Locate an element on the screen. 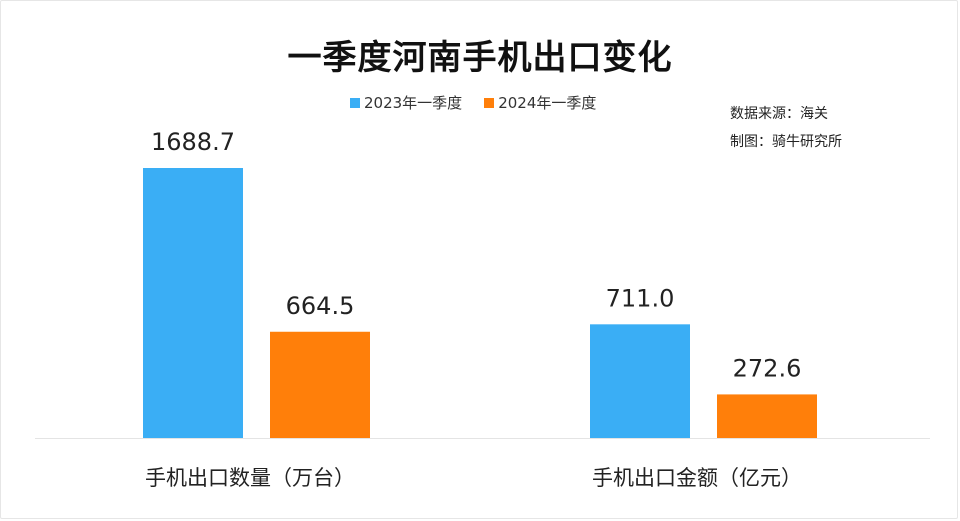 The height and width of the screenshot is (521, 960). source-note: 数据来源：海关 制图：骑牛研究所 is located at coordinates (786, 128).